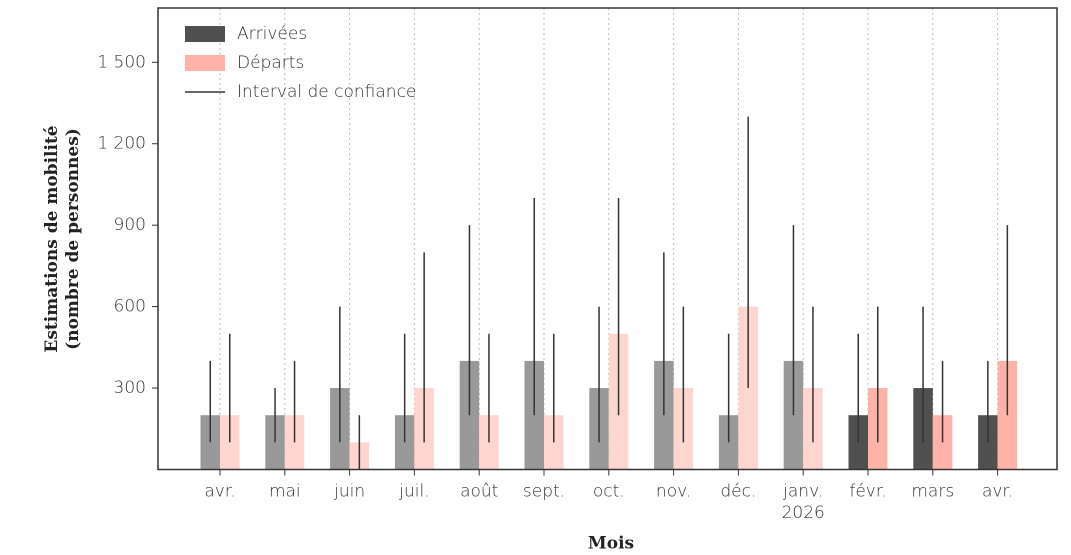 The height and width of the screenshot is (555, 1071). I want to click on x-tick-label: sept., so click(544, 492).